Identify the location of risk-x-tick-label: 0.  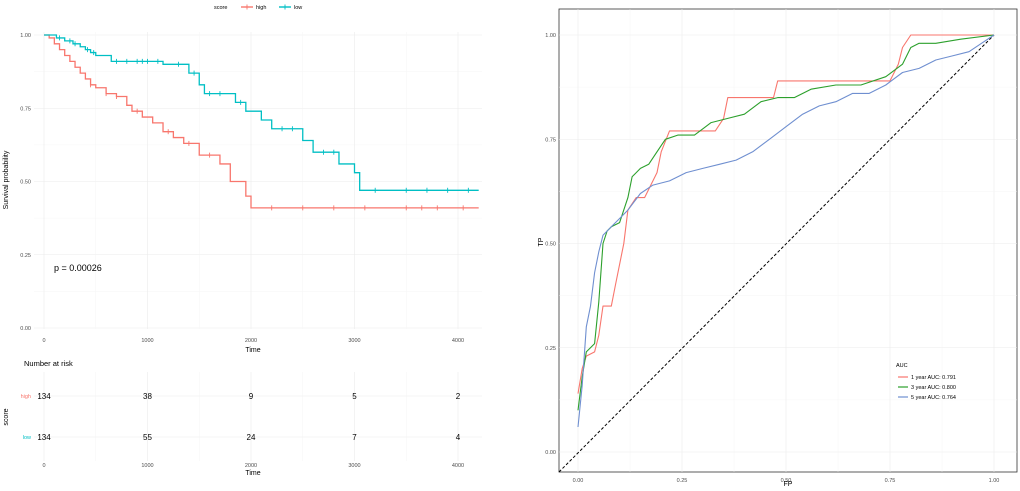
(43, 466).